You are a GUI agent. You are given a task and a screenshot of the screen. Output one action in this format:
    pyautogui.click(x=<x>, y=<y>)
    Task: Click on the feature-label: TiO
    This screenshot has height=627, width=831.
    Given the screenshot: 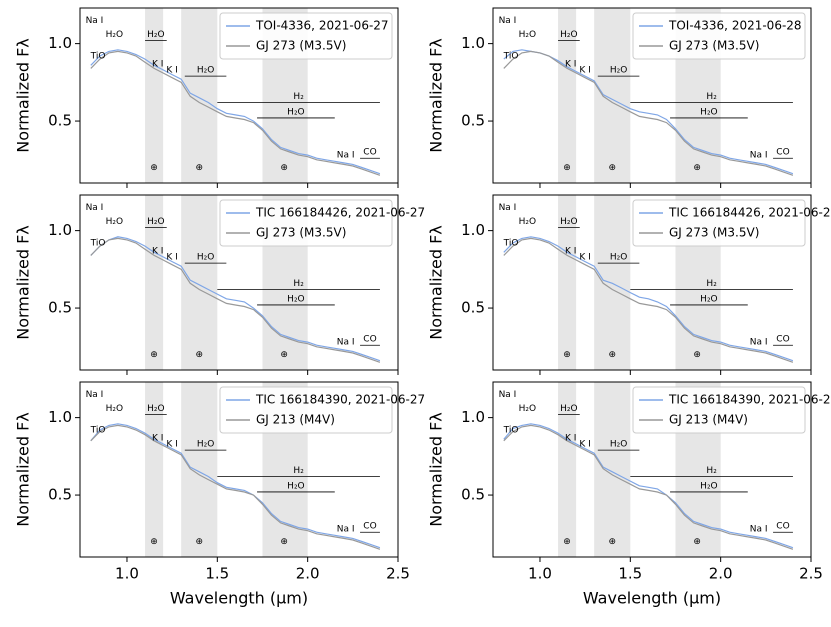 What is the action you would take?
    pyautogui.click(x=98, y=57)
    